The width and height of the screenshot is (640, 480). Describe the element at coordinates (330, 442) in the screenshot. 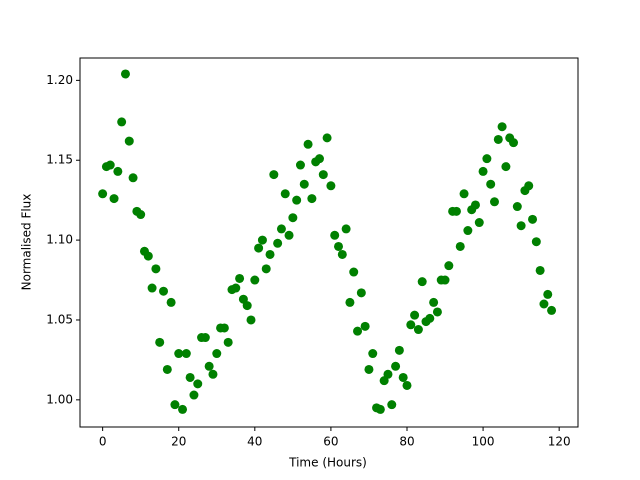

I see `x-tick-label: 60` at that location.